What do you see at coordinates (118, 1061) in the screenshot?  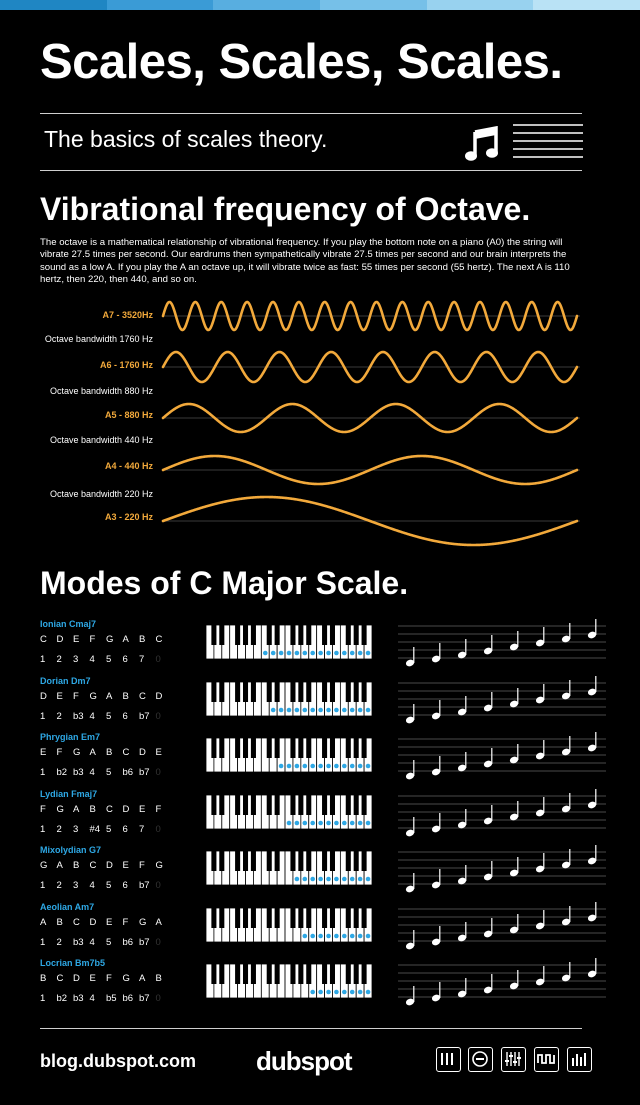 I see `footer-url: blog.dubspot.com` at bounding box center [118, 1061].